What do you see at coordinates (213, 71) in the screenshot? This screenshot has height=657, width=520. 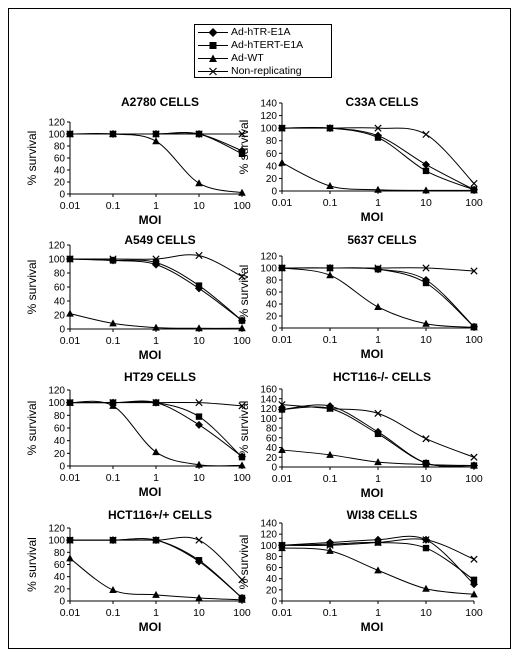 I see `cross-marker-icon` at bounding box center [213, 71].